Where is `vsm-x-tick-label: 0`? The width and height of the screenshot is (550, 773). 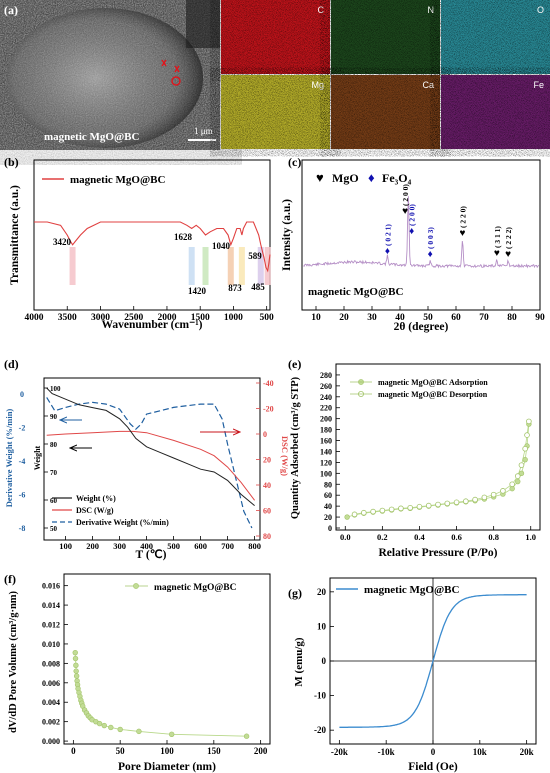 vsm-x-tick-label: 0 is located at coordinates (433, 752).